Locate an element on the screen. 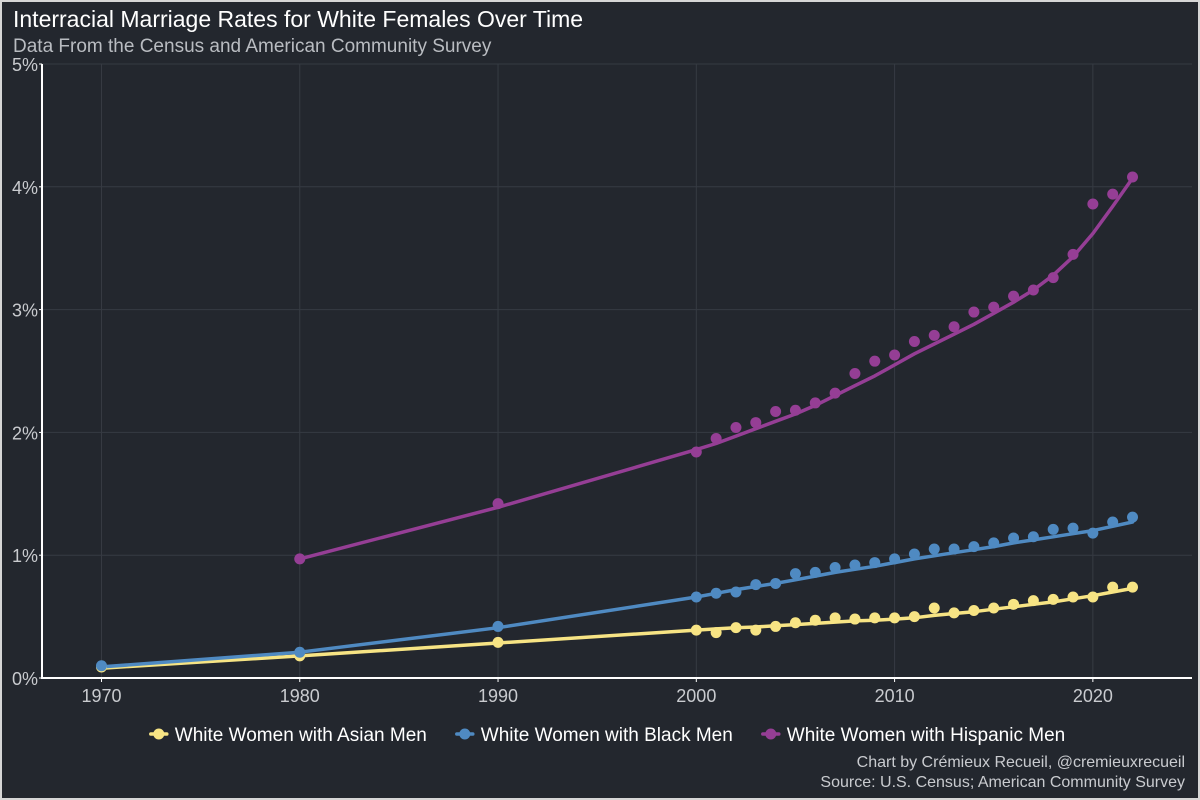 The height and width of the screenshot is (800, 1200). y-tick-label: 3% is located at coordinates (25, 311).